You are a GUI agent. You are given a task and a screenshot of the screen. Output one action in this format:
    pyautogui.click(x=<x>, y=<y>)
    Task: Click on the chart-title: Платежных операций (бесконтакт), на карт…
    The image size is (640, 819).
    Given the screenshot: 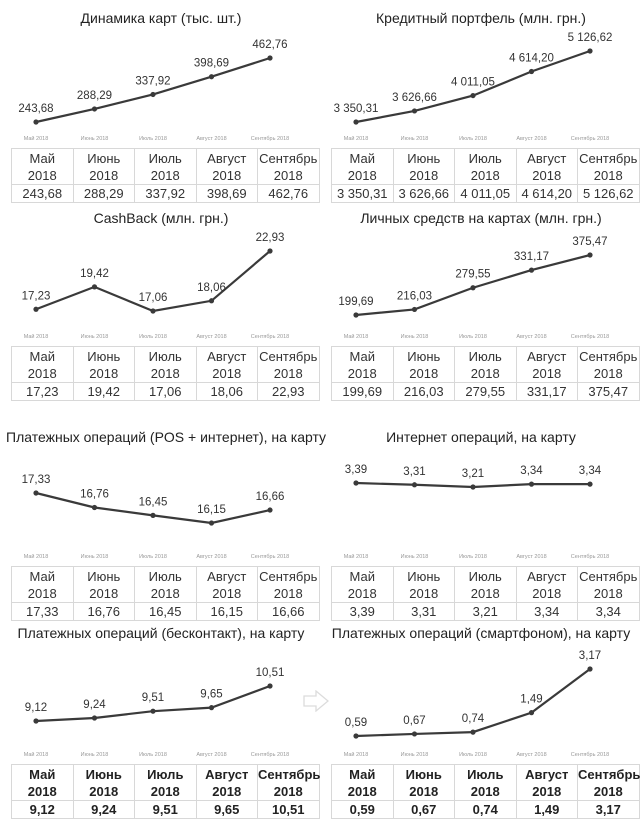 What is the action you would take?
    pyautogui.click(x=161, y=633)
    